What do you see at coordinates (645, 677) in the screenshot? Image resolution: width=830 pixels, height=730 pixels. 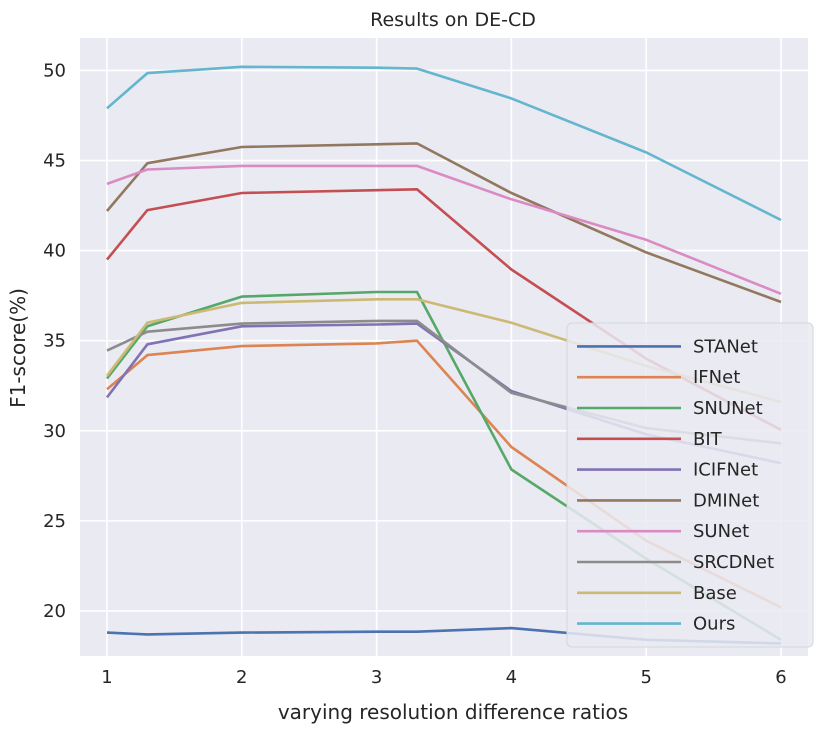 I see `x-tick-label: 5` at bounding box center [645, 677].